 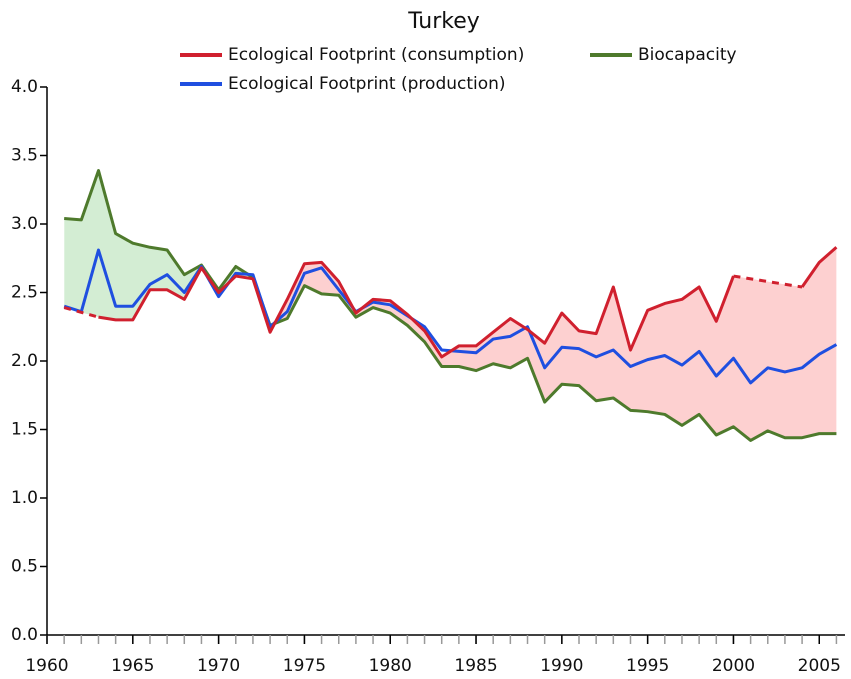 What do you see at coordinates (733, 666) in the screenshot?
I see `x-tick-label: 2000` at bounding box center [733, 666].